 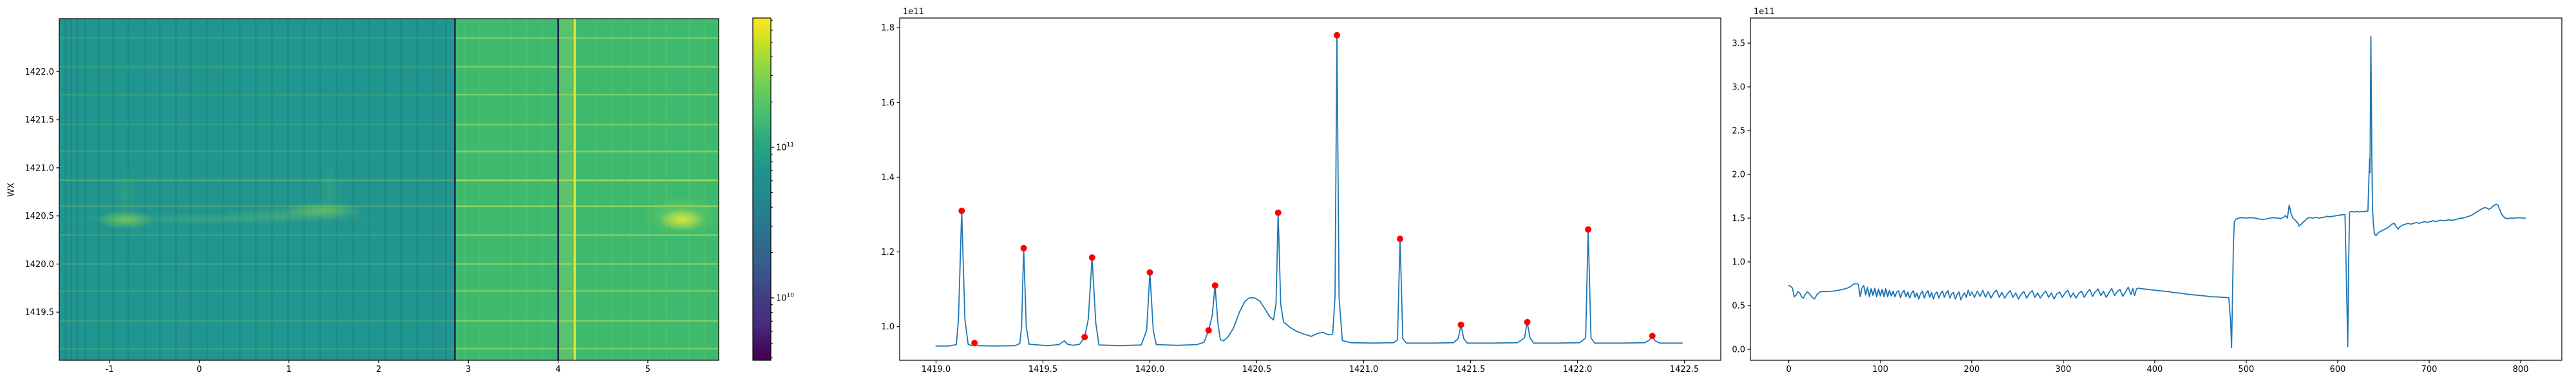 What do you see at coordinates (913, 12) in the screenshot?
I see `spectrum-offset-label: 1e11` at bounding box center [913, 12].